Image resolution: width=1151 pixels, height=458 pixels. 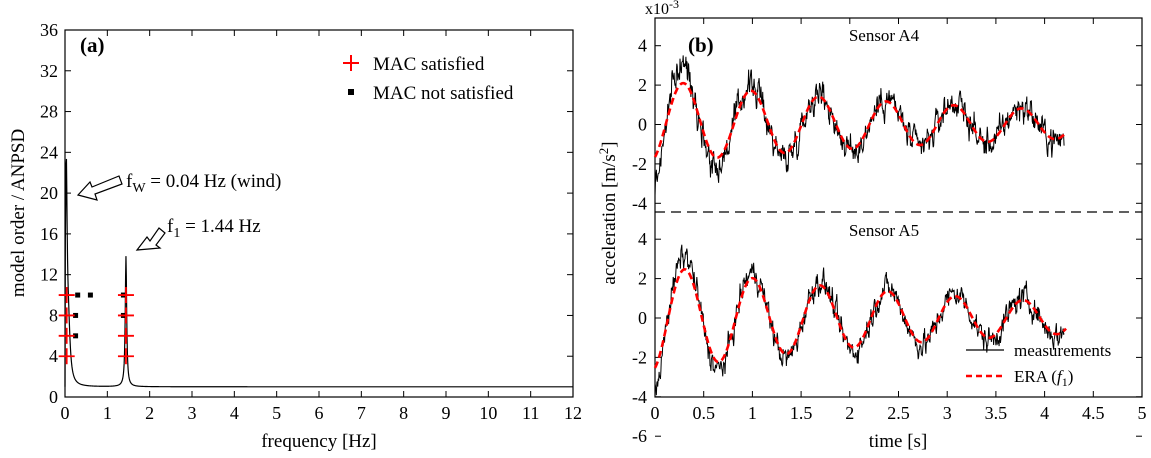 I want to click on panel-a-label: (a), so click(x=92, y=45).